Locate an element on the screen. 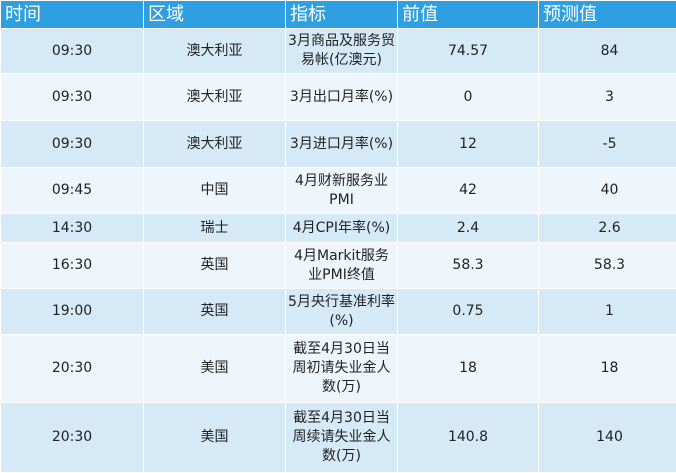 The image size is (676, 473). cell-time: 09:45 is located at coordinates (72, 191).